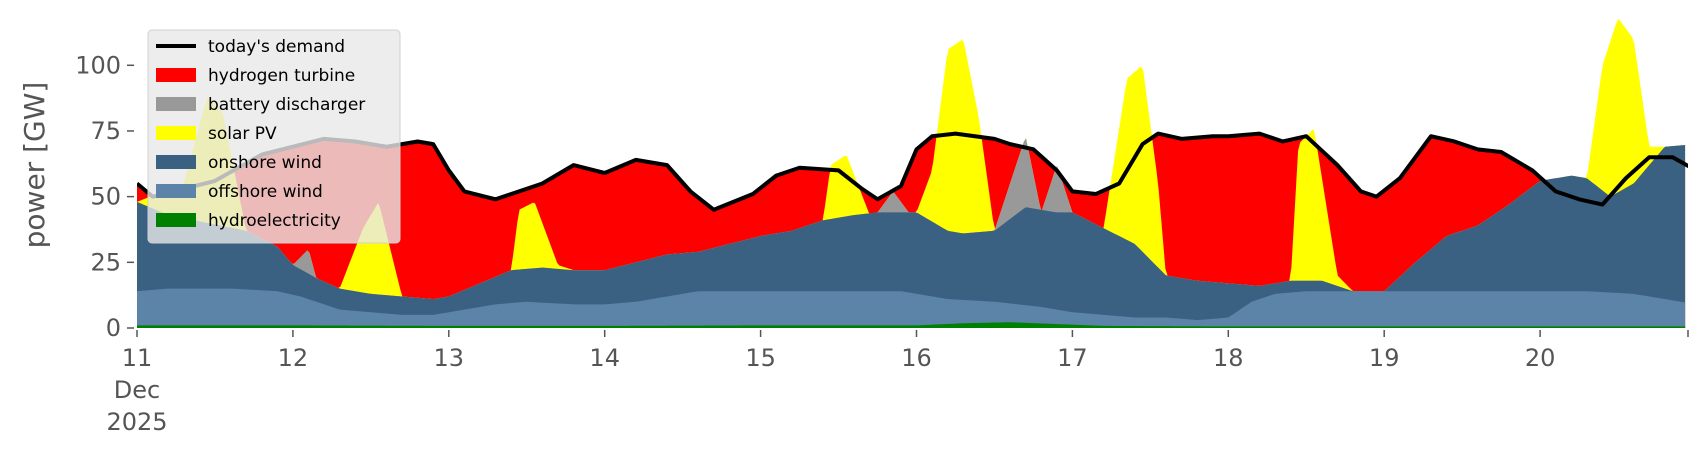 The height and width of the screenshot is (460, 1706). I want to click on legend-frame, so click(274, 136).